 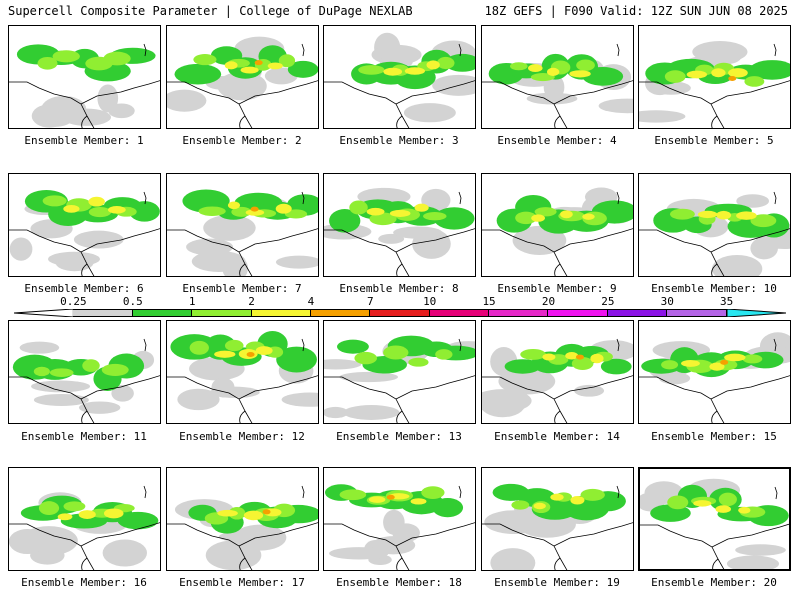 What do you see at coordinates (242, 140) in the screenshot?
I see `ensemble-member-label: Ensemble Member: 2` at bounding box center [242, 140].